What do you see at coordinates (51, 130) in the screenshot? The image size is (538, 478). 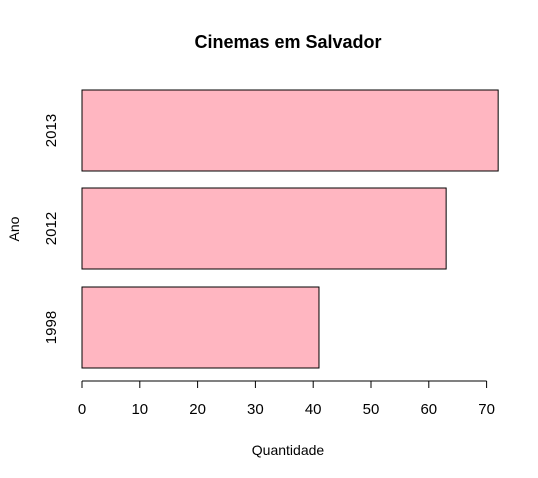 I see `y-tick-label-2013: 2013` at bounding box center [51, 130].